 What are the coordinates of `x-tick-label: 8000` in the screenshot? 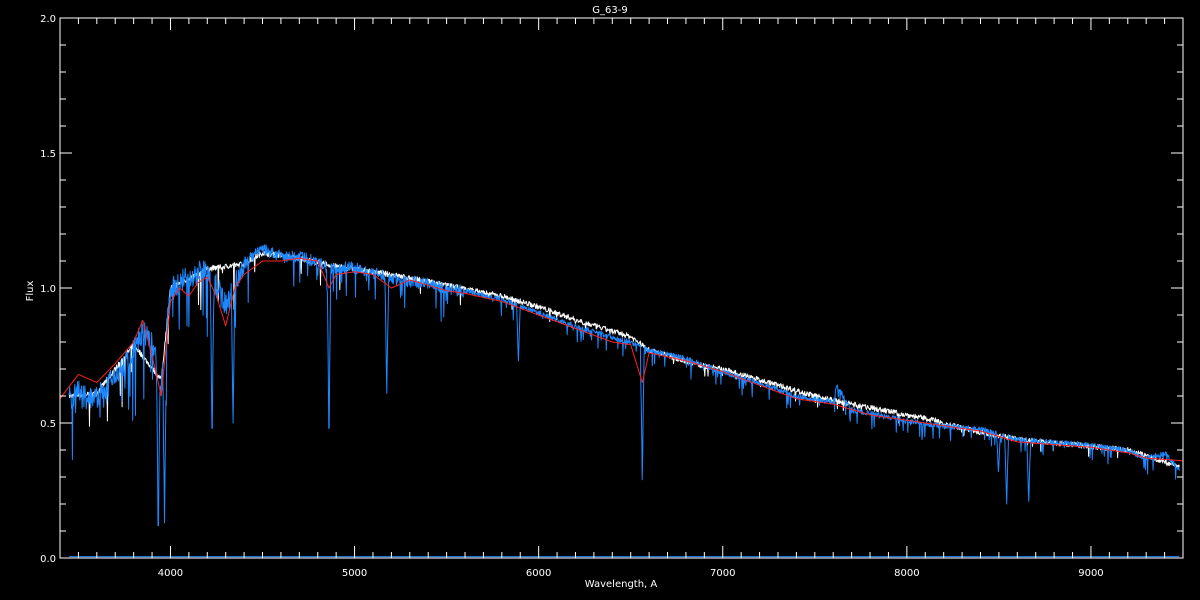 It's located at (906, 573).